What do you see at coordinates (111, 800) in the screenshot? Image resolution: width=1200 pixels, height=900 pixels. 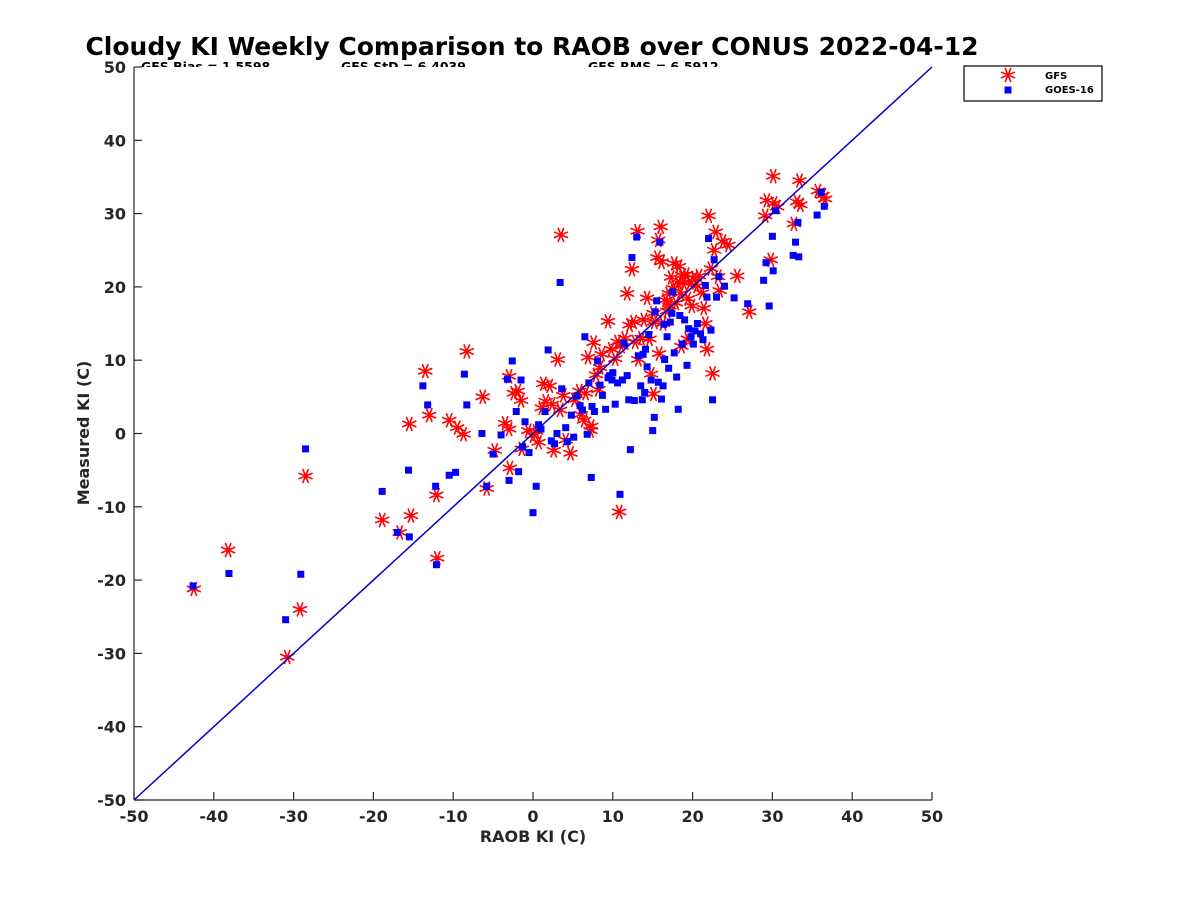 I see `y-tick-label: -50` at bounding box center [111, 800].